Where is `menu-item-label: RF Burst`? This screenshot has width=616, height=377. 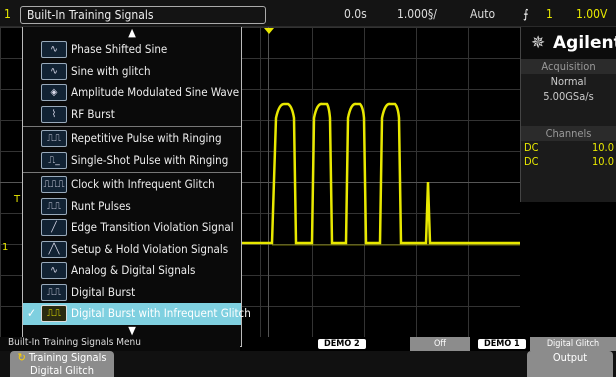 menu-item-label: RF Burst is located at coordinates (93, 113).